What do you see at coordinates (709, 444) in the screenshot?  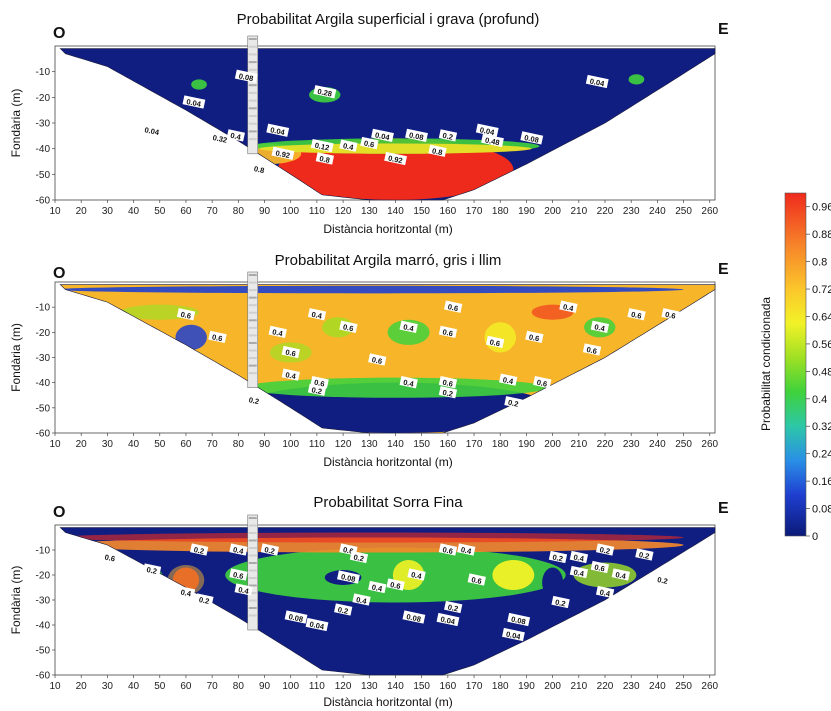 I see `x-tick-label: 260` at bounding box center [709, 444].